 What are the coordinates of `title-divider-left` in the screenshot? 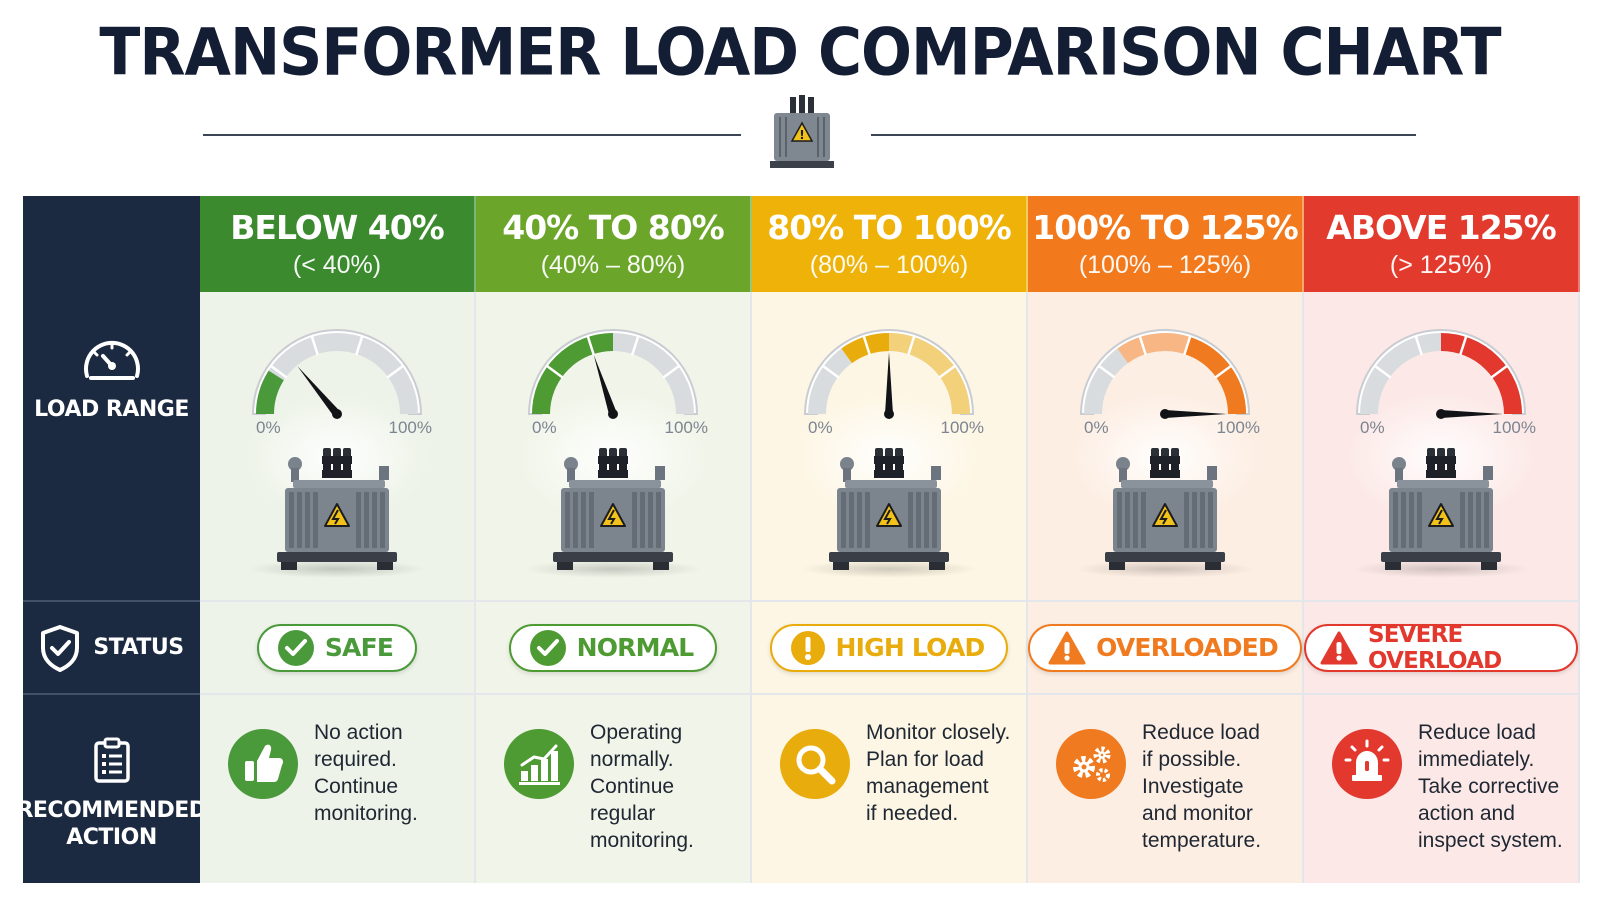 It's located at (472, 135).